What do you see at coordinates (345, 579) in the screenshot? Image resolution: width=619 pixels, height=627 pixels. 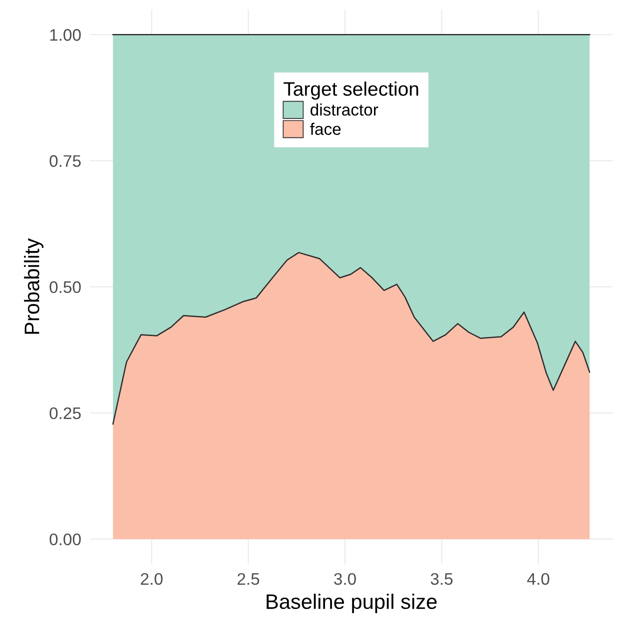 I see `x-tick-label: 3.0` at bounding box center [345, 579].